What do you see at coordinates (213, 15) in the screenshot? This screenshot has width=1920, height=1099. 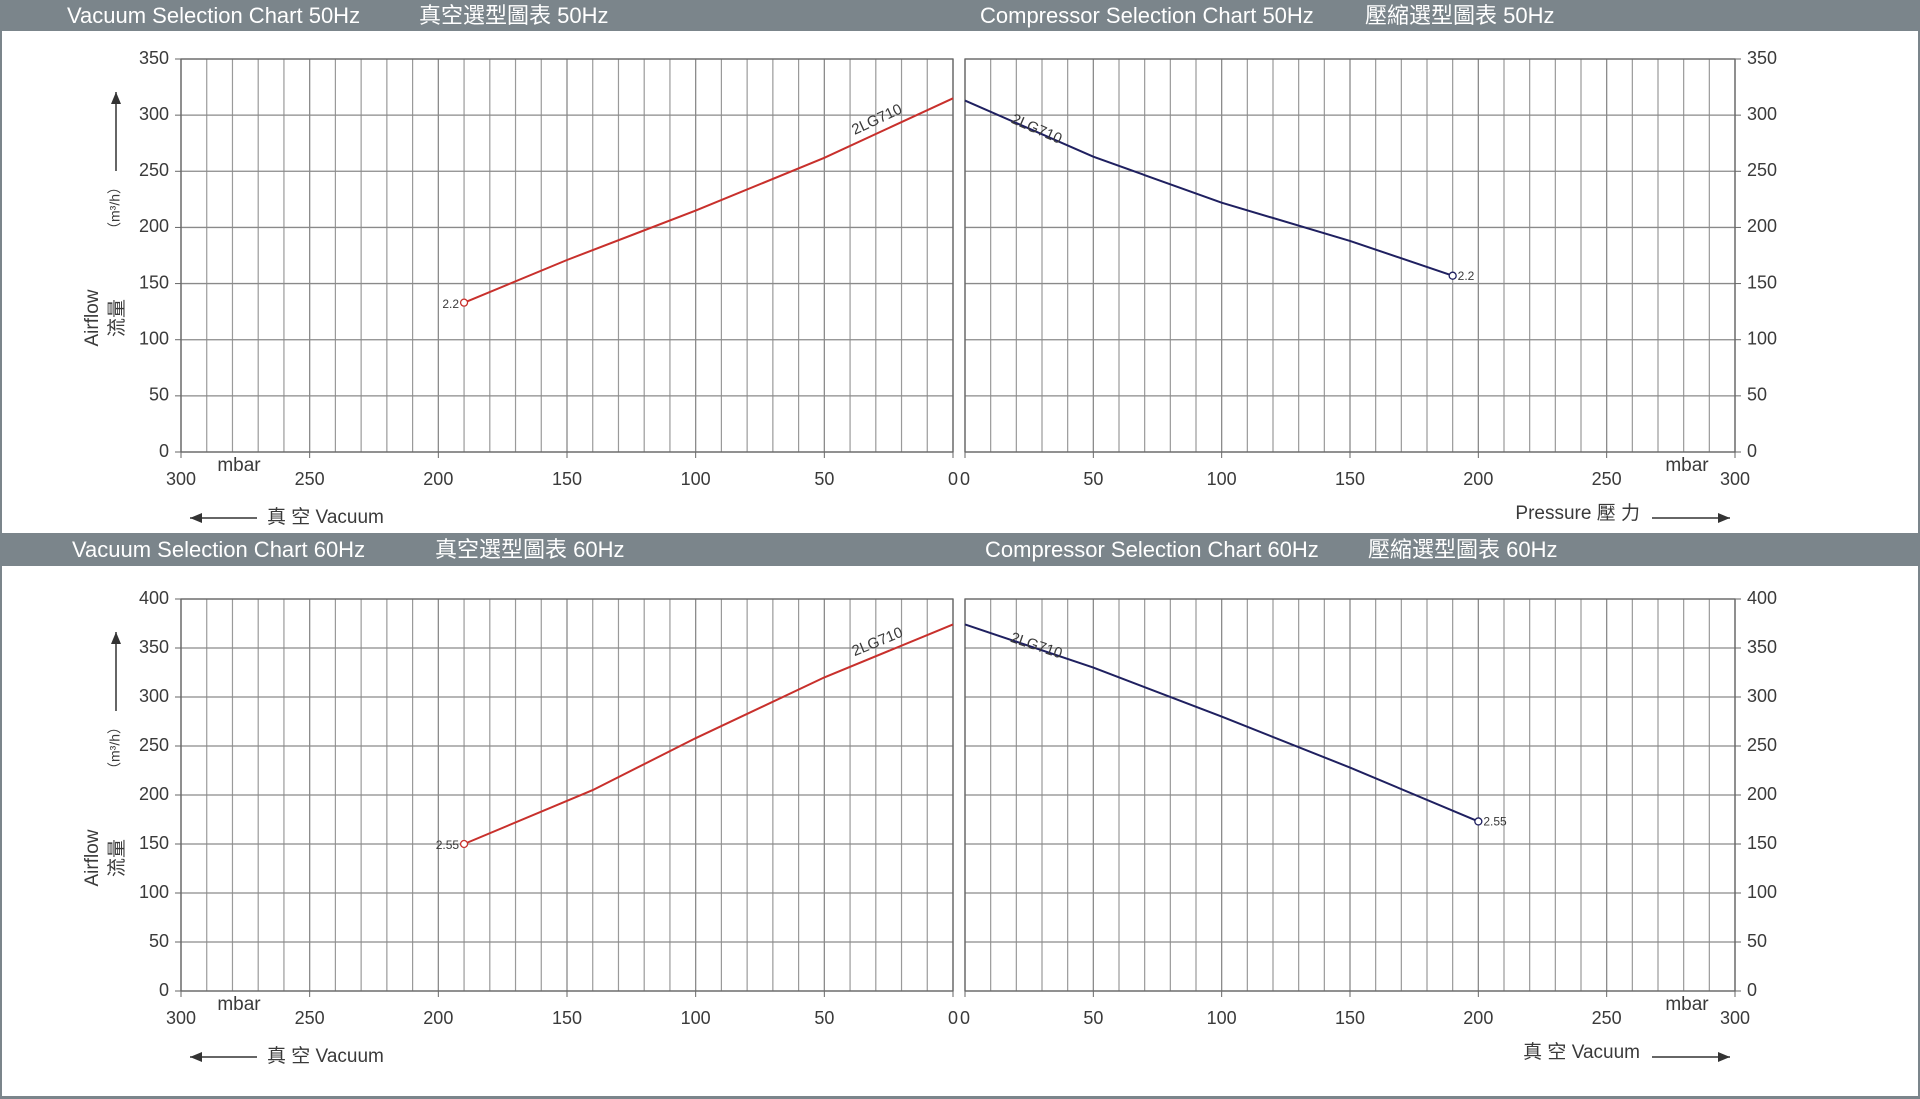 I see `chart-title: Vacuum Selection Chart 50Hz` at bounding box center [213, 15].